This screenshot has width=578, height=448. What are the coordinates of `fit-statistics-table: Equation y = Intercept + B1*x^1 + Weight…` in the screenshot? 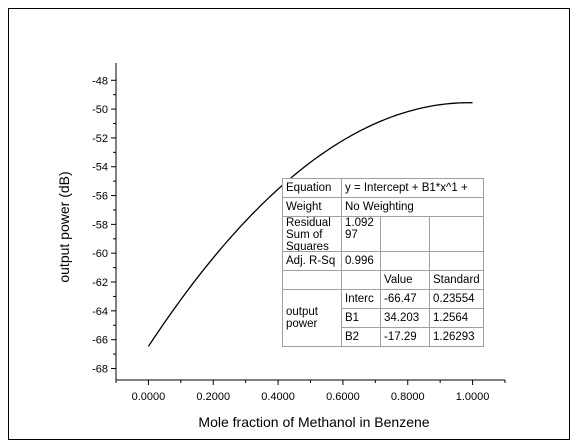 It's located at (383, 262).